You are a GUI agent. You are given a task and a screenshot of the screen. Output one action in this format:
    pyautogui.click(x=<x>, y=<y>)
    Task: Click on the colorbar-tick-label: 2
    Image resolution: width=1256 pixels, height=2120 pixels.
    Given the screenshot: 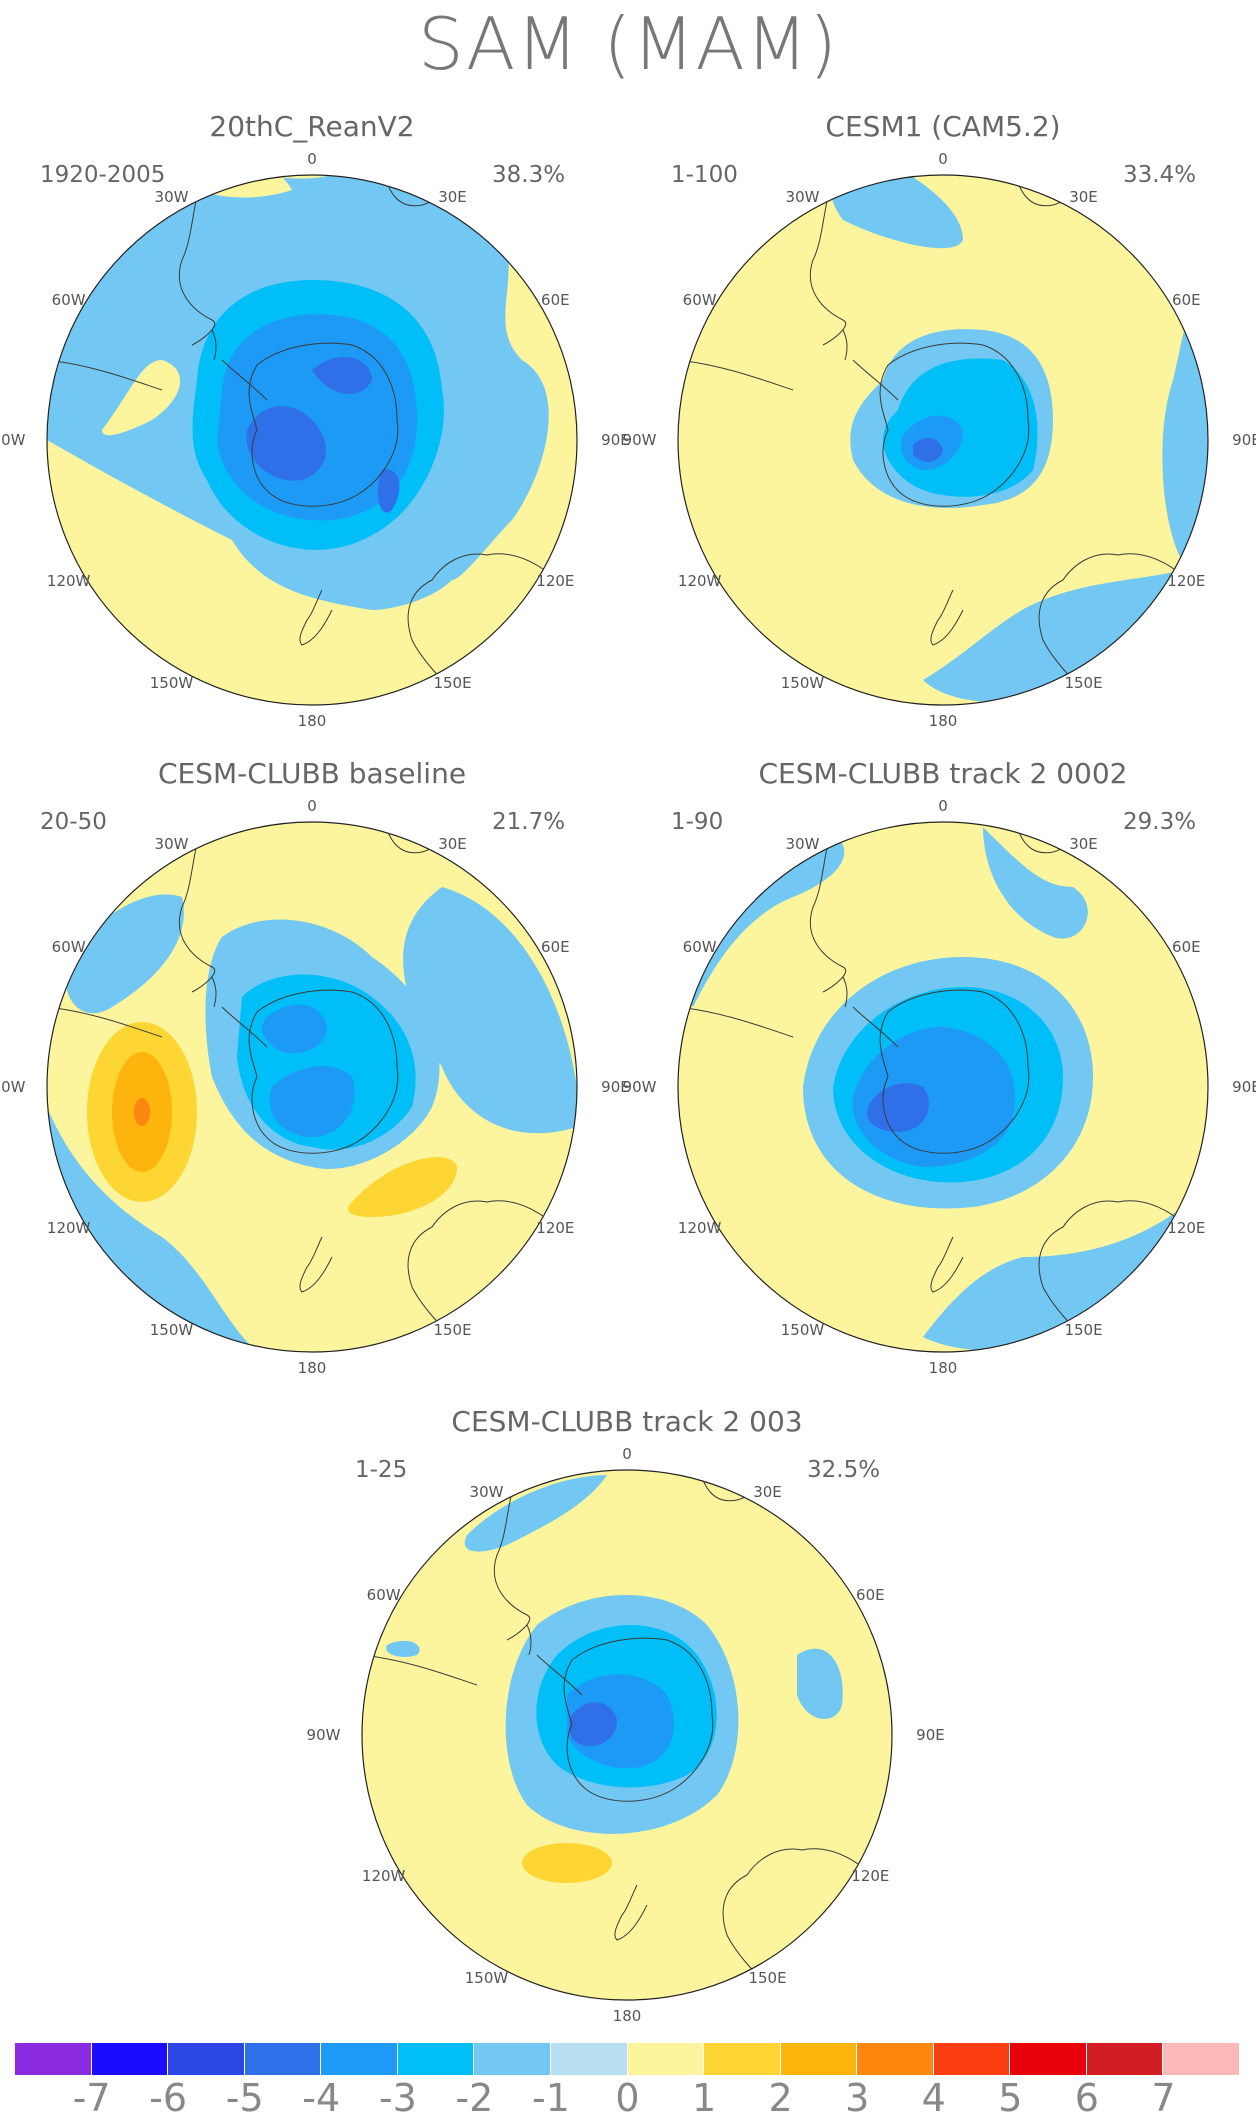 What is the action you would take?
    pyautogui.click(x=780, y=2098)
    